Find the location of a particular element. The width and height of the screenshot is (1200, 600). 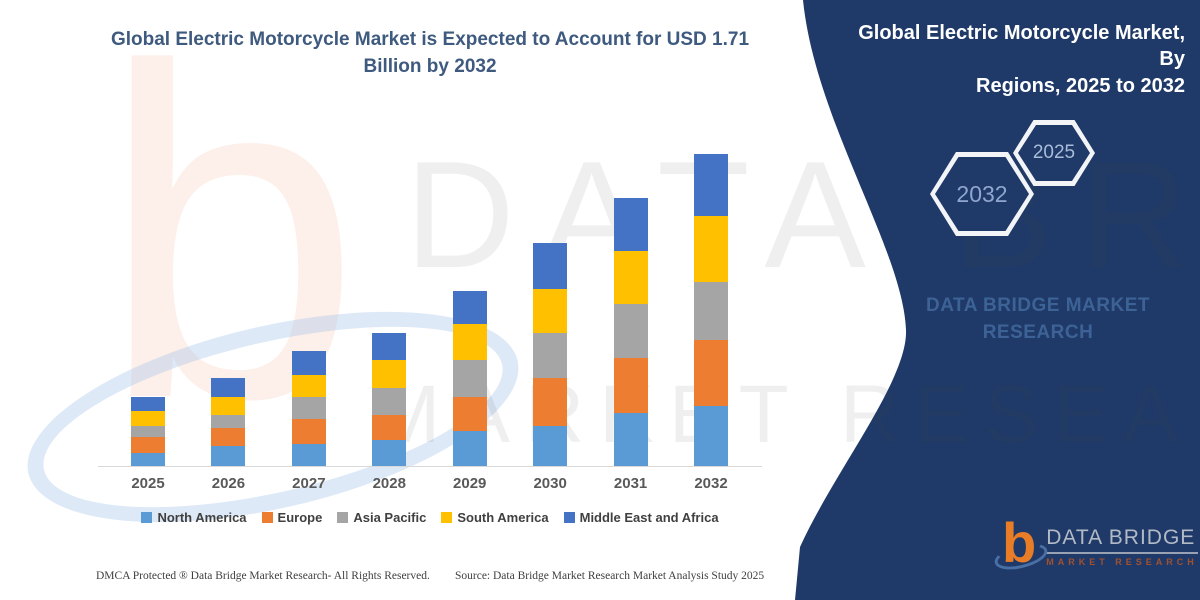

watermark-text-line2: MARKET RESEARCH is located at coordinates (786, 414).